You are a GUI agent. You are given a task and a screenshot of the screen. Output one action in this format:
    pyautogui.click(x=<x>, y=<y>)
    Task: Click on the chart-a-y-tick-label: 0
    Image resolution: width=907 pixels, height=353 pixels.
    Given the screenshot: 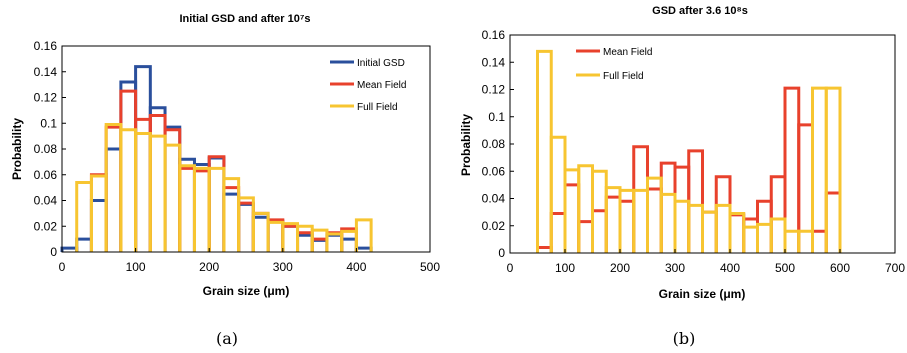 What is the action you would take?
    pyautogui.click(x=53, y=252)
    